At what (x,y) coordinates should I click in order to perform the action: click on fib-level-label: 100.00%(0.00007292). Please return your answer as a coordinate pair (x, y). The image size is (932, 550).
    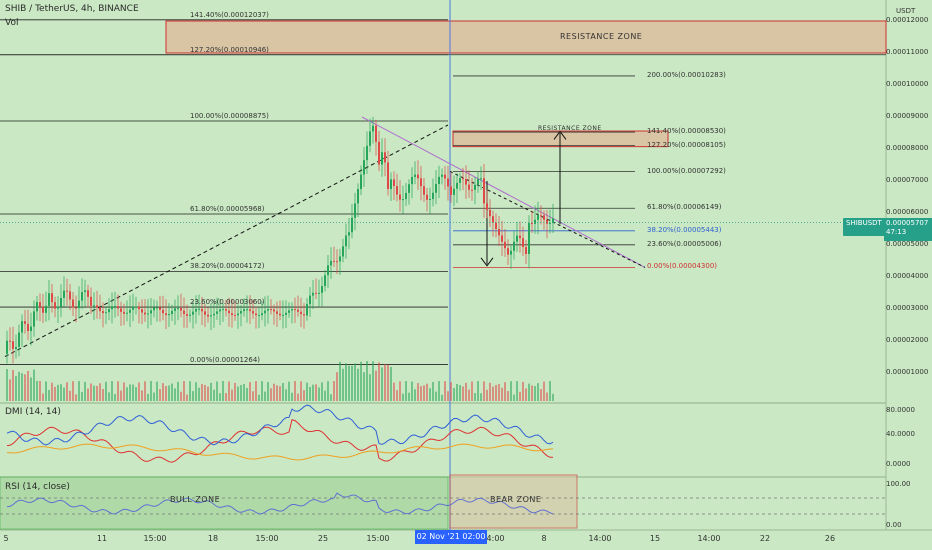
    Looking at the image, I should click on (686, 170).